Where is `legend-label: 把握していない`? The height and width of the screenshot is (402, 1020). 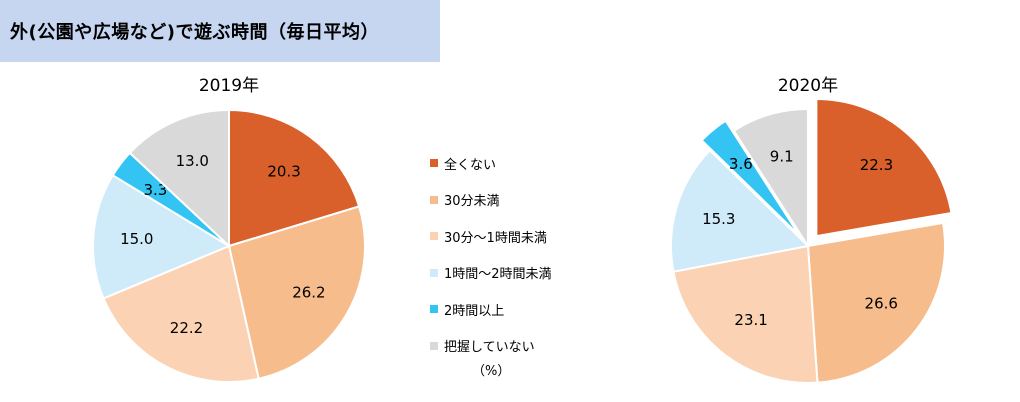 legend-label: 把握していない is located at coordinates (489, 348).